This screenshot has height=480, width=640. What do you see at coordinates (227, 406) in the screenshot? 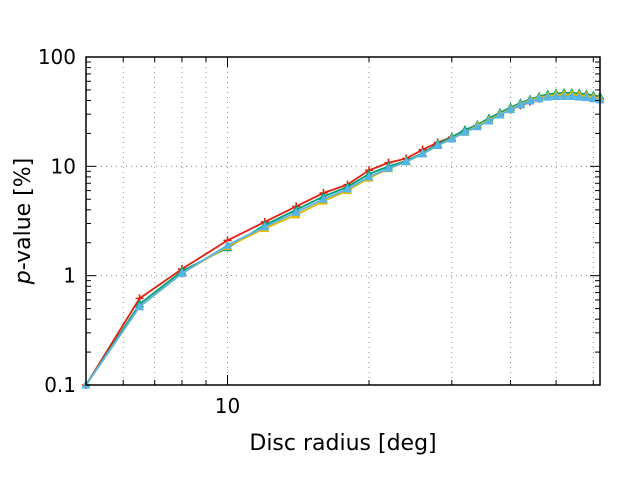
I see `x-tick-label: 10` at bounding box center [227, 406].